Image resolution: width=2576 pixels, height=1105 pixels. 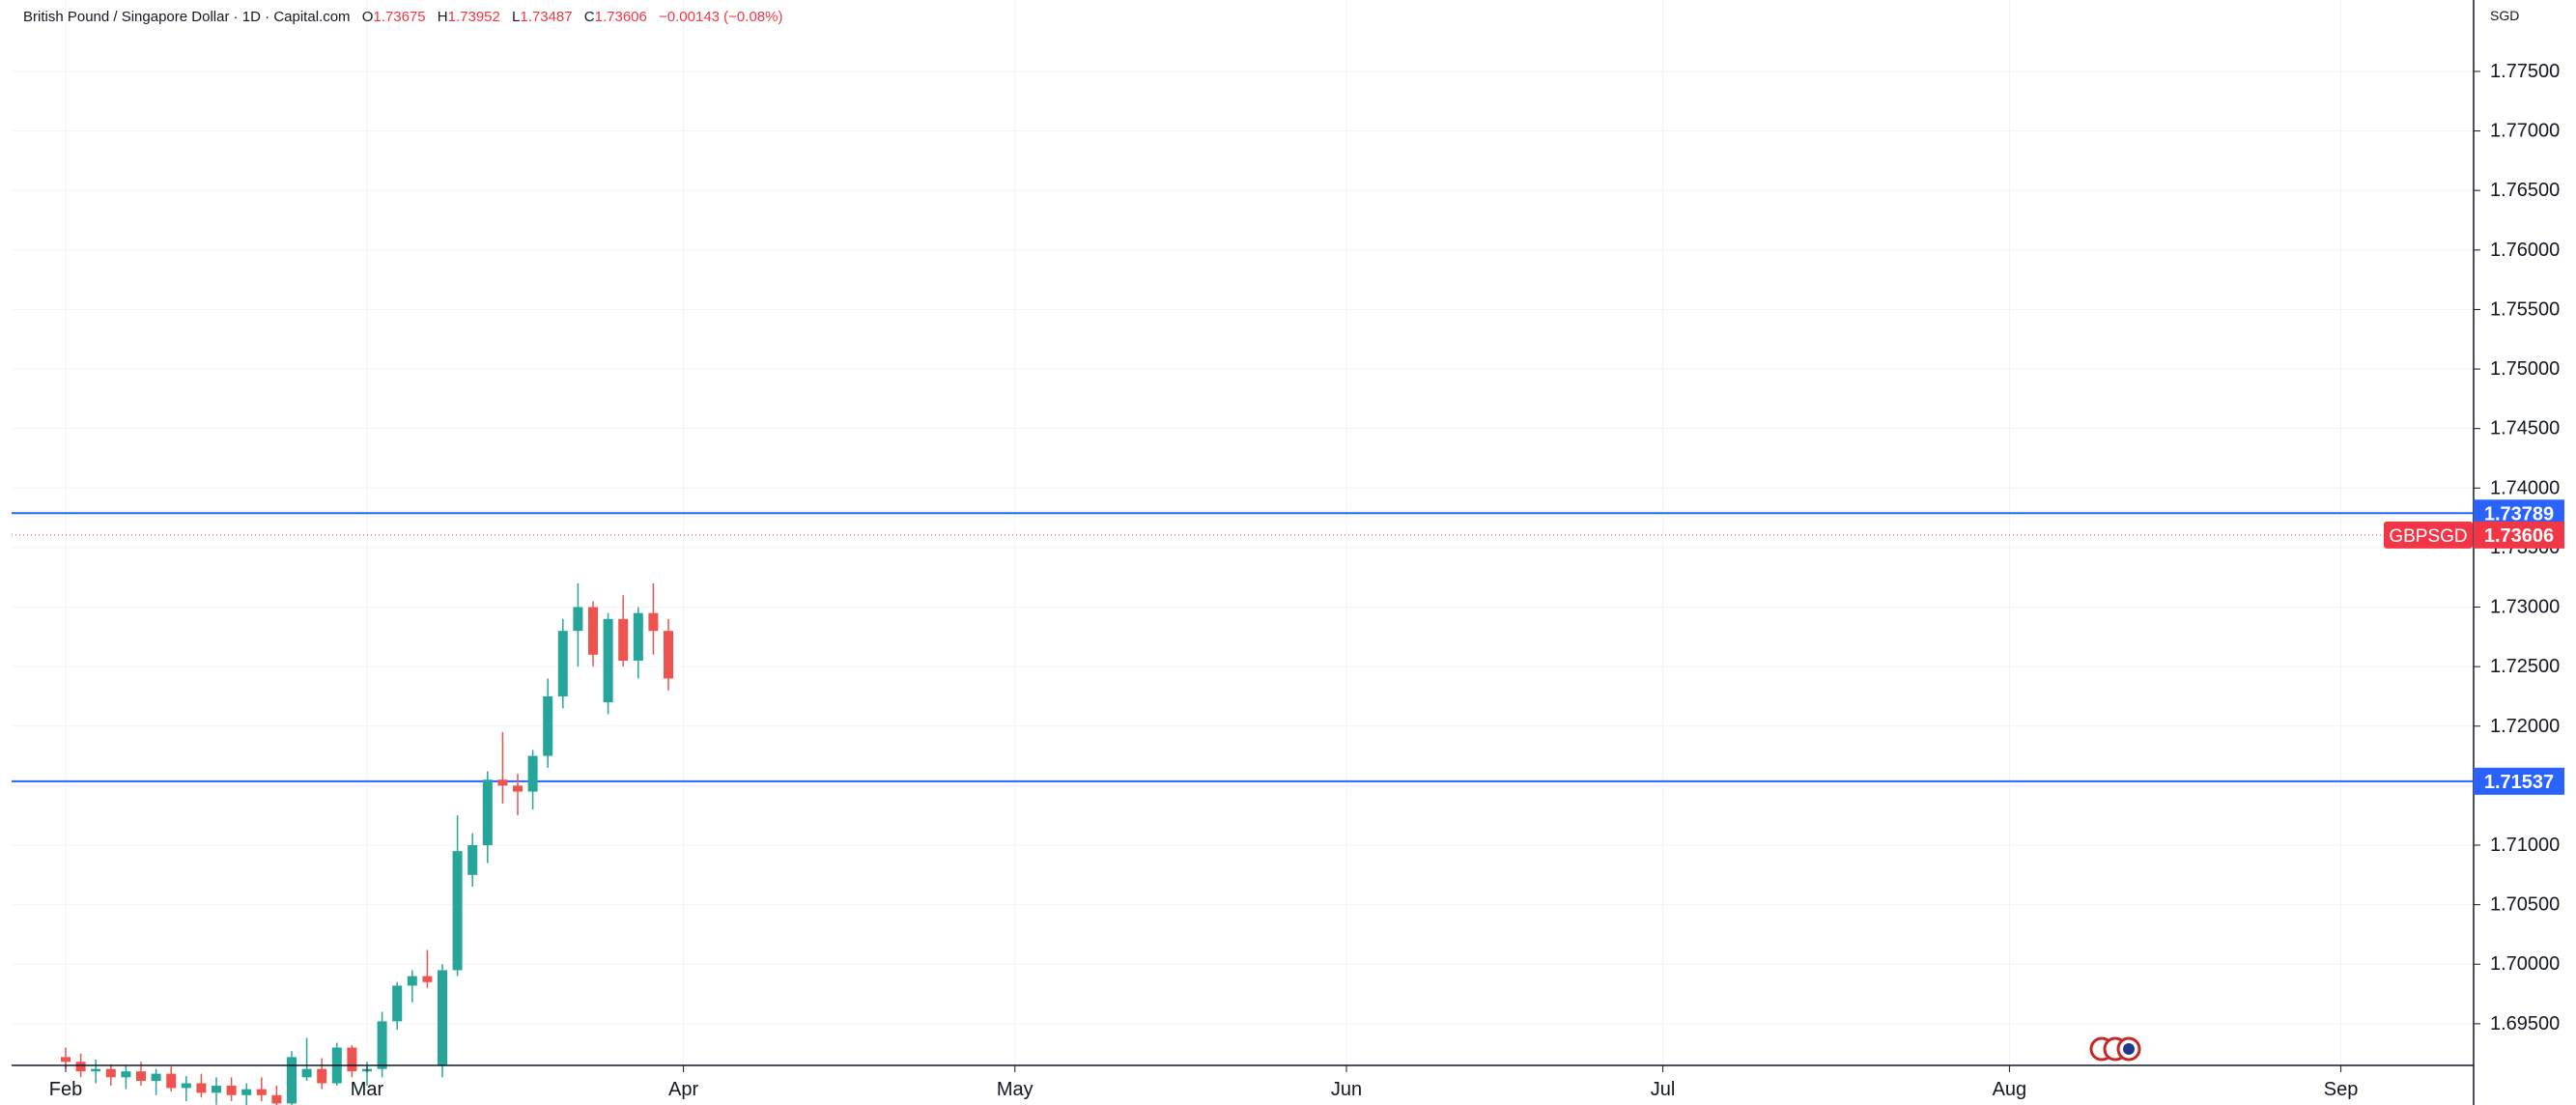 I want to click on events-icon, so click(x=2115, y=1049).